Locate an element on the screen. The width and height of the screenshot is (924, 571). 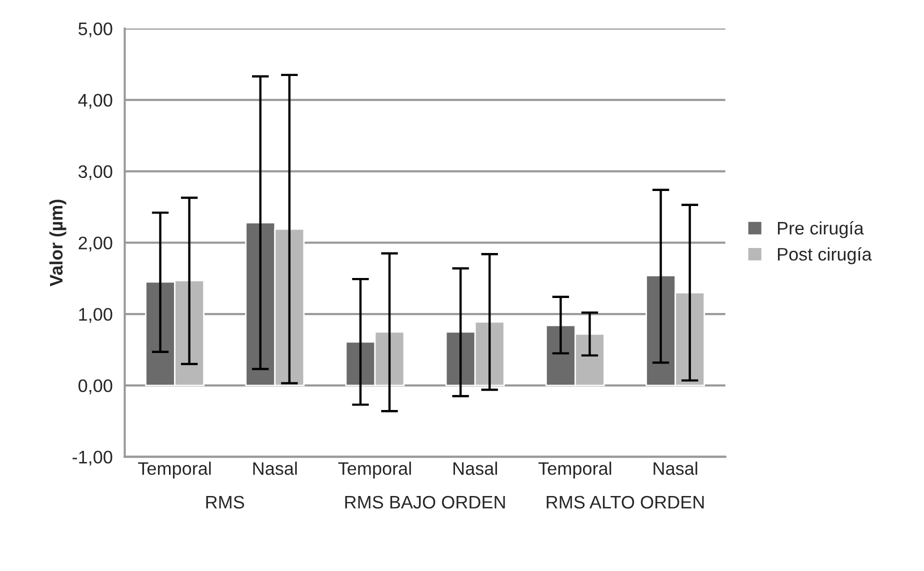
legend-label: Post cirugía is located at coordinates (825, 255).